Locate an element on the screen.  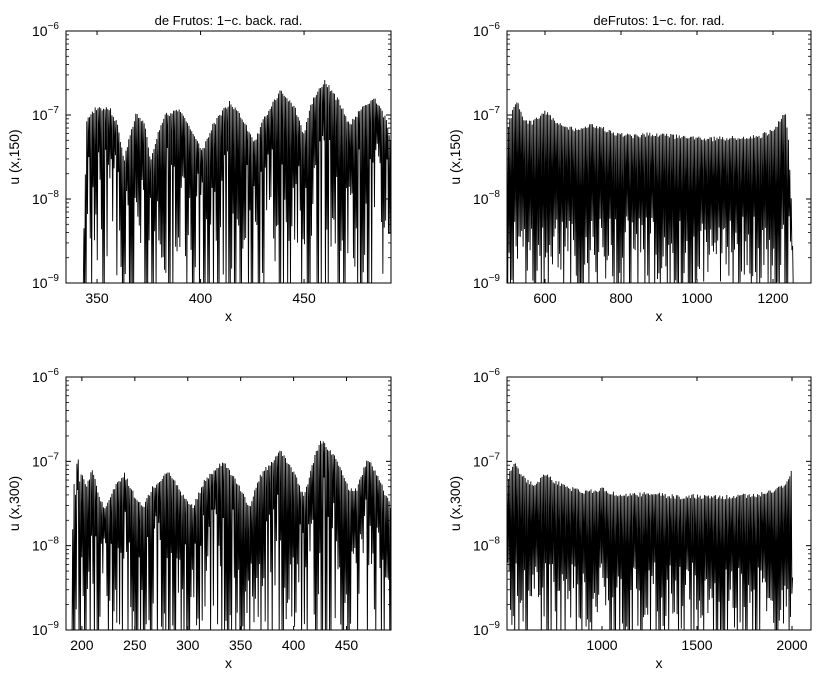
x-tick-label: 1200 is located at coordinates (772, 298).